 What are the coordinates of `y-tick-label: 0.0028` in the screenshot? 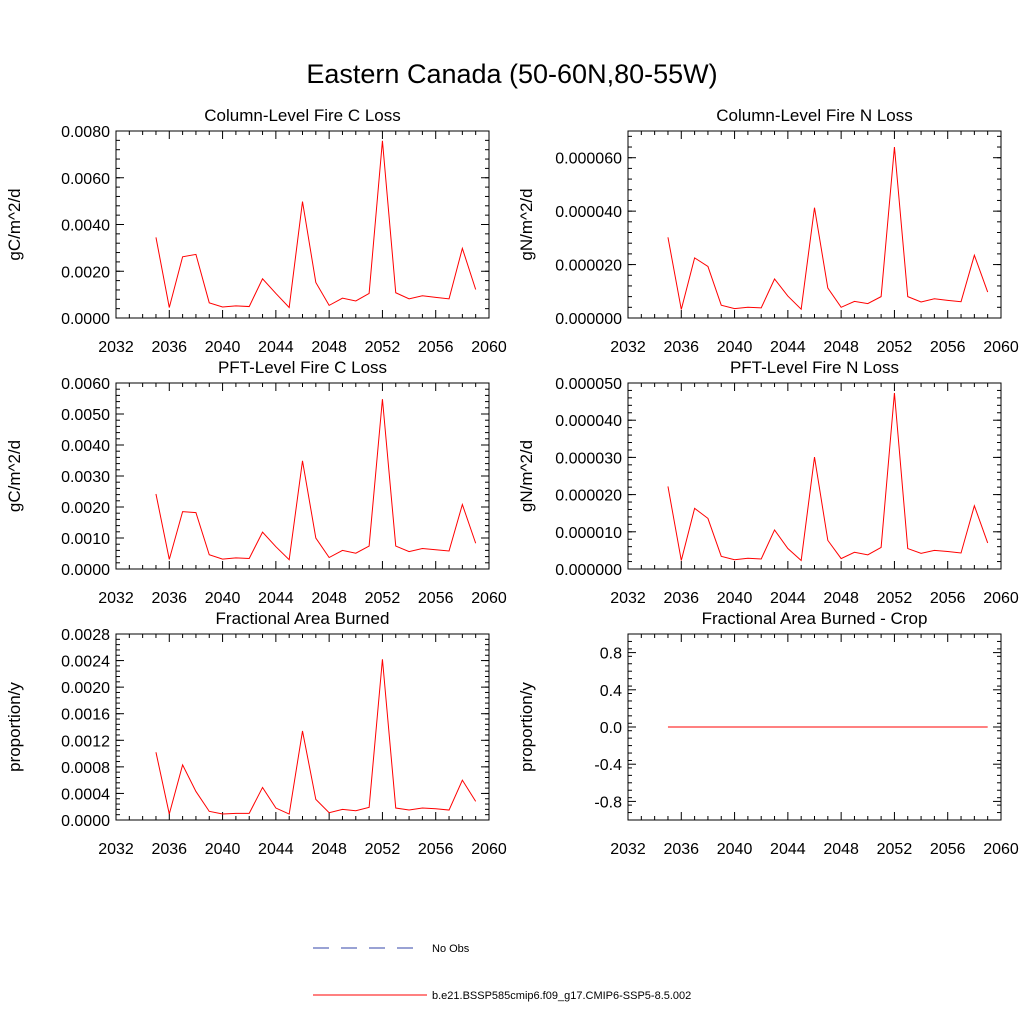 It's located at (85, 635).